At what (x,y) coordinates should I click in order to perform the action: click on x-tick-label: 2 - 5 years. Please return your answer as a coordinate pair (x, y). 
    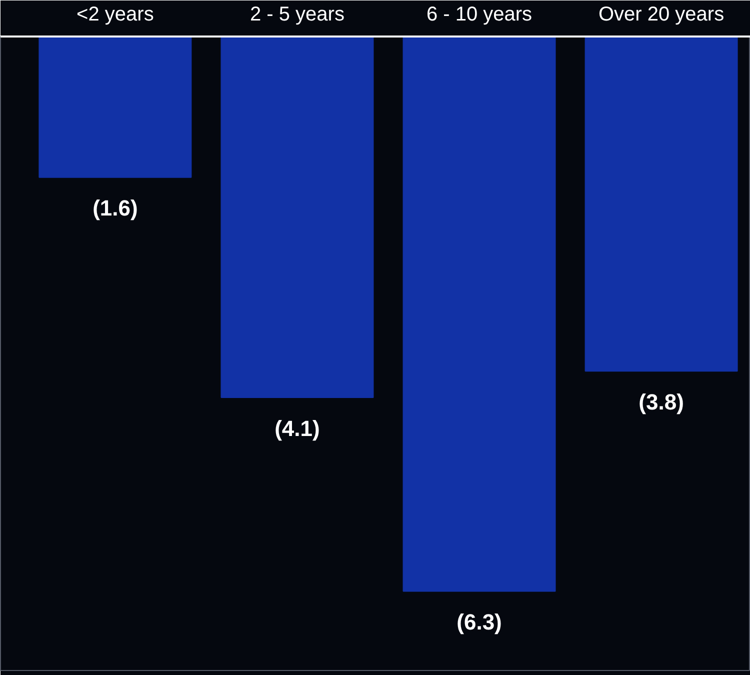
    Looking at the image, I should click on (297, 15).